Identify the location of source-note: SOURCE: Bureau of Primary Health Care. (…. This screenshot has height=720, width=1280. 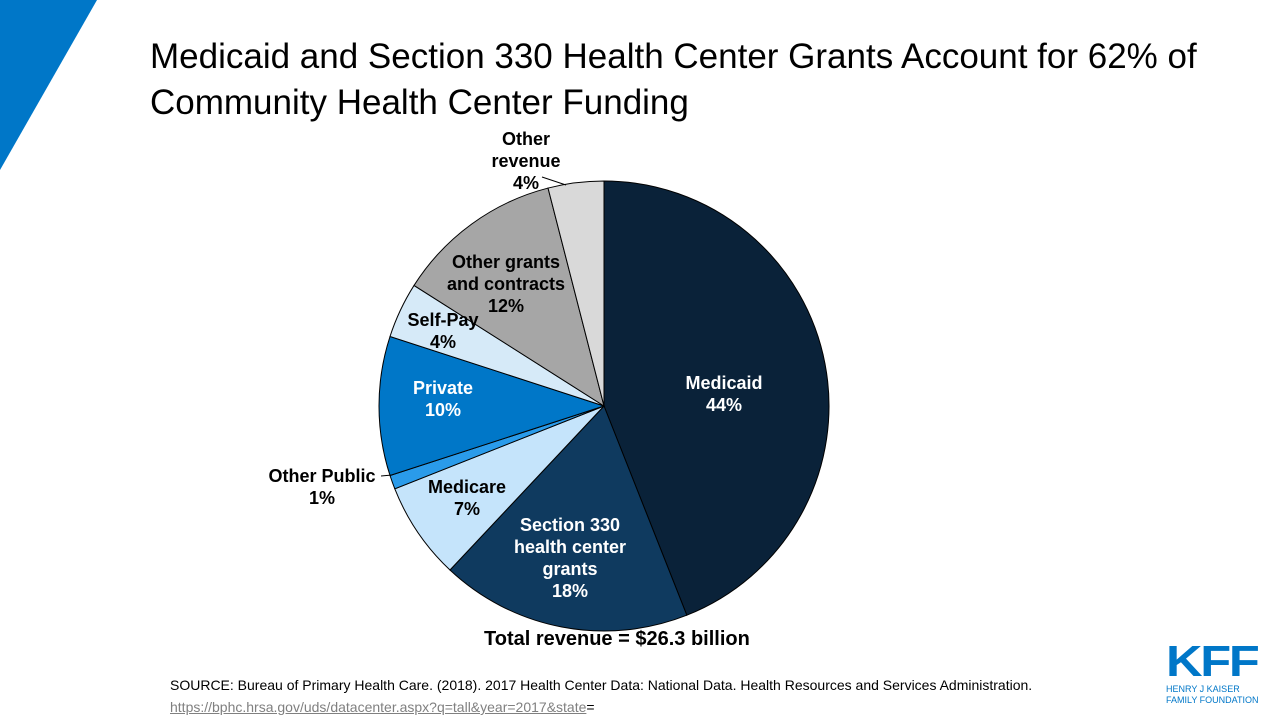
(665, 696).